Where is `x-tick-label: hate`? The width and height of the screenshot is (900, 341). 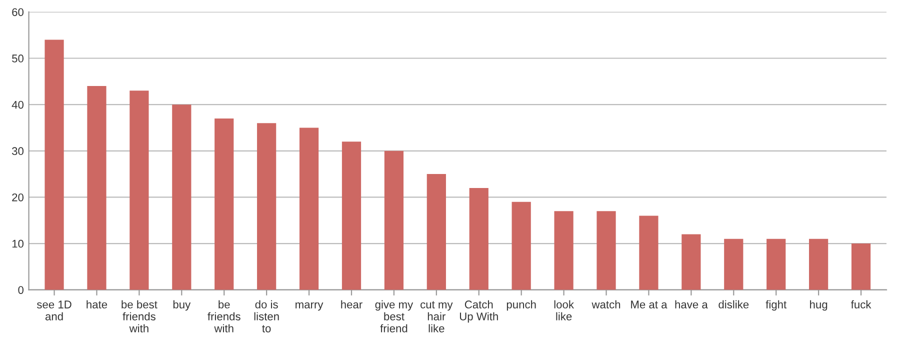 x-tick-label: hate is located at coordinates (97, 304).